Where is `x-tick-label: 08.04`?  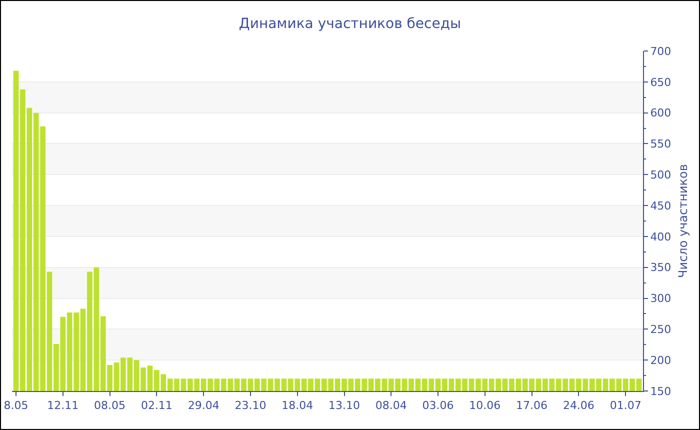
x-tick-label: 08.04 is located at coordinates (391, 405).